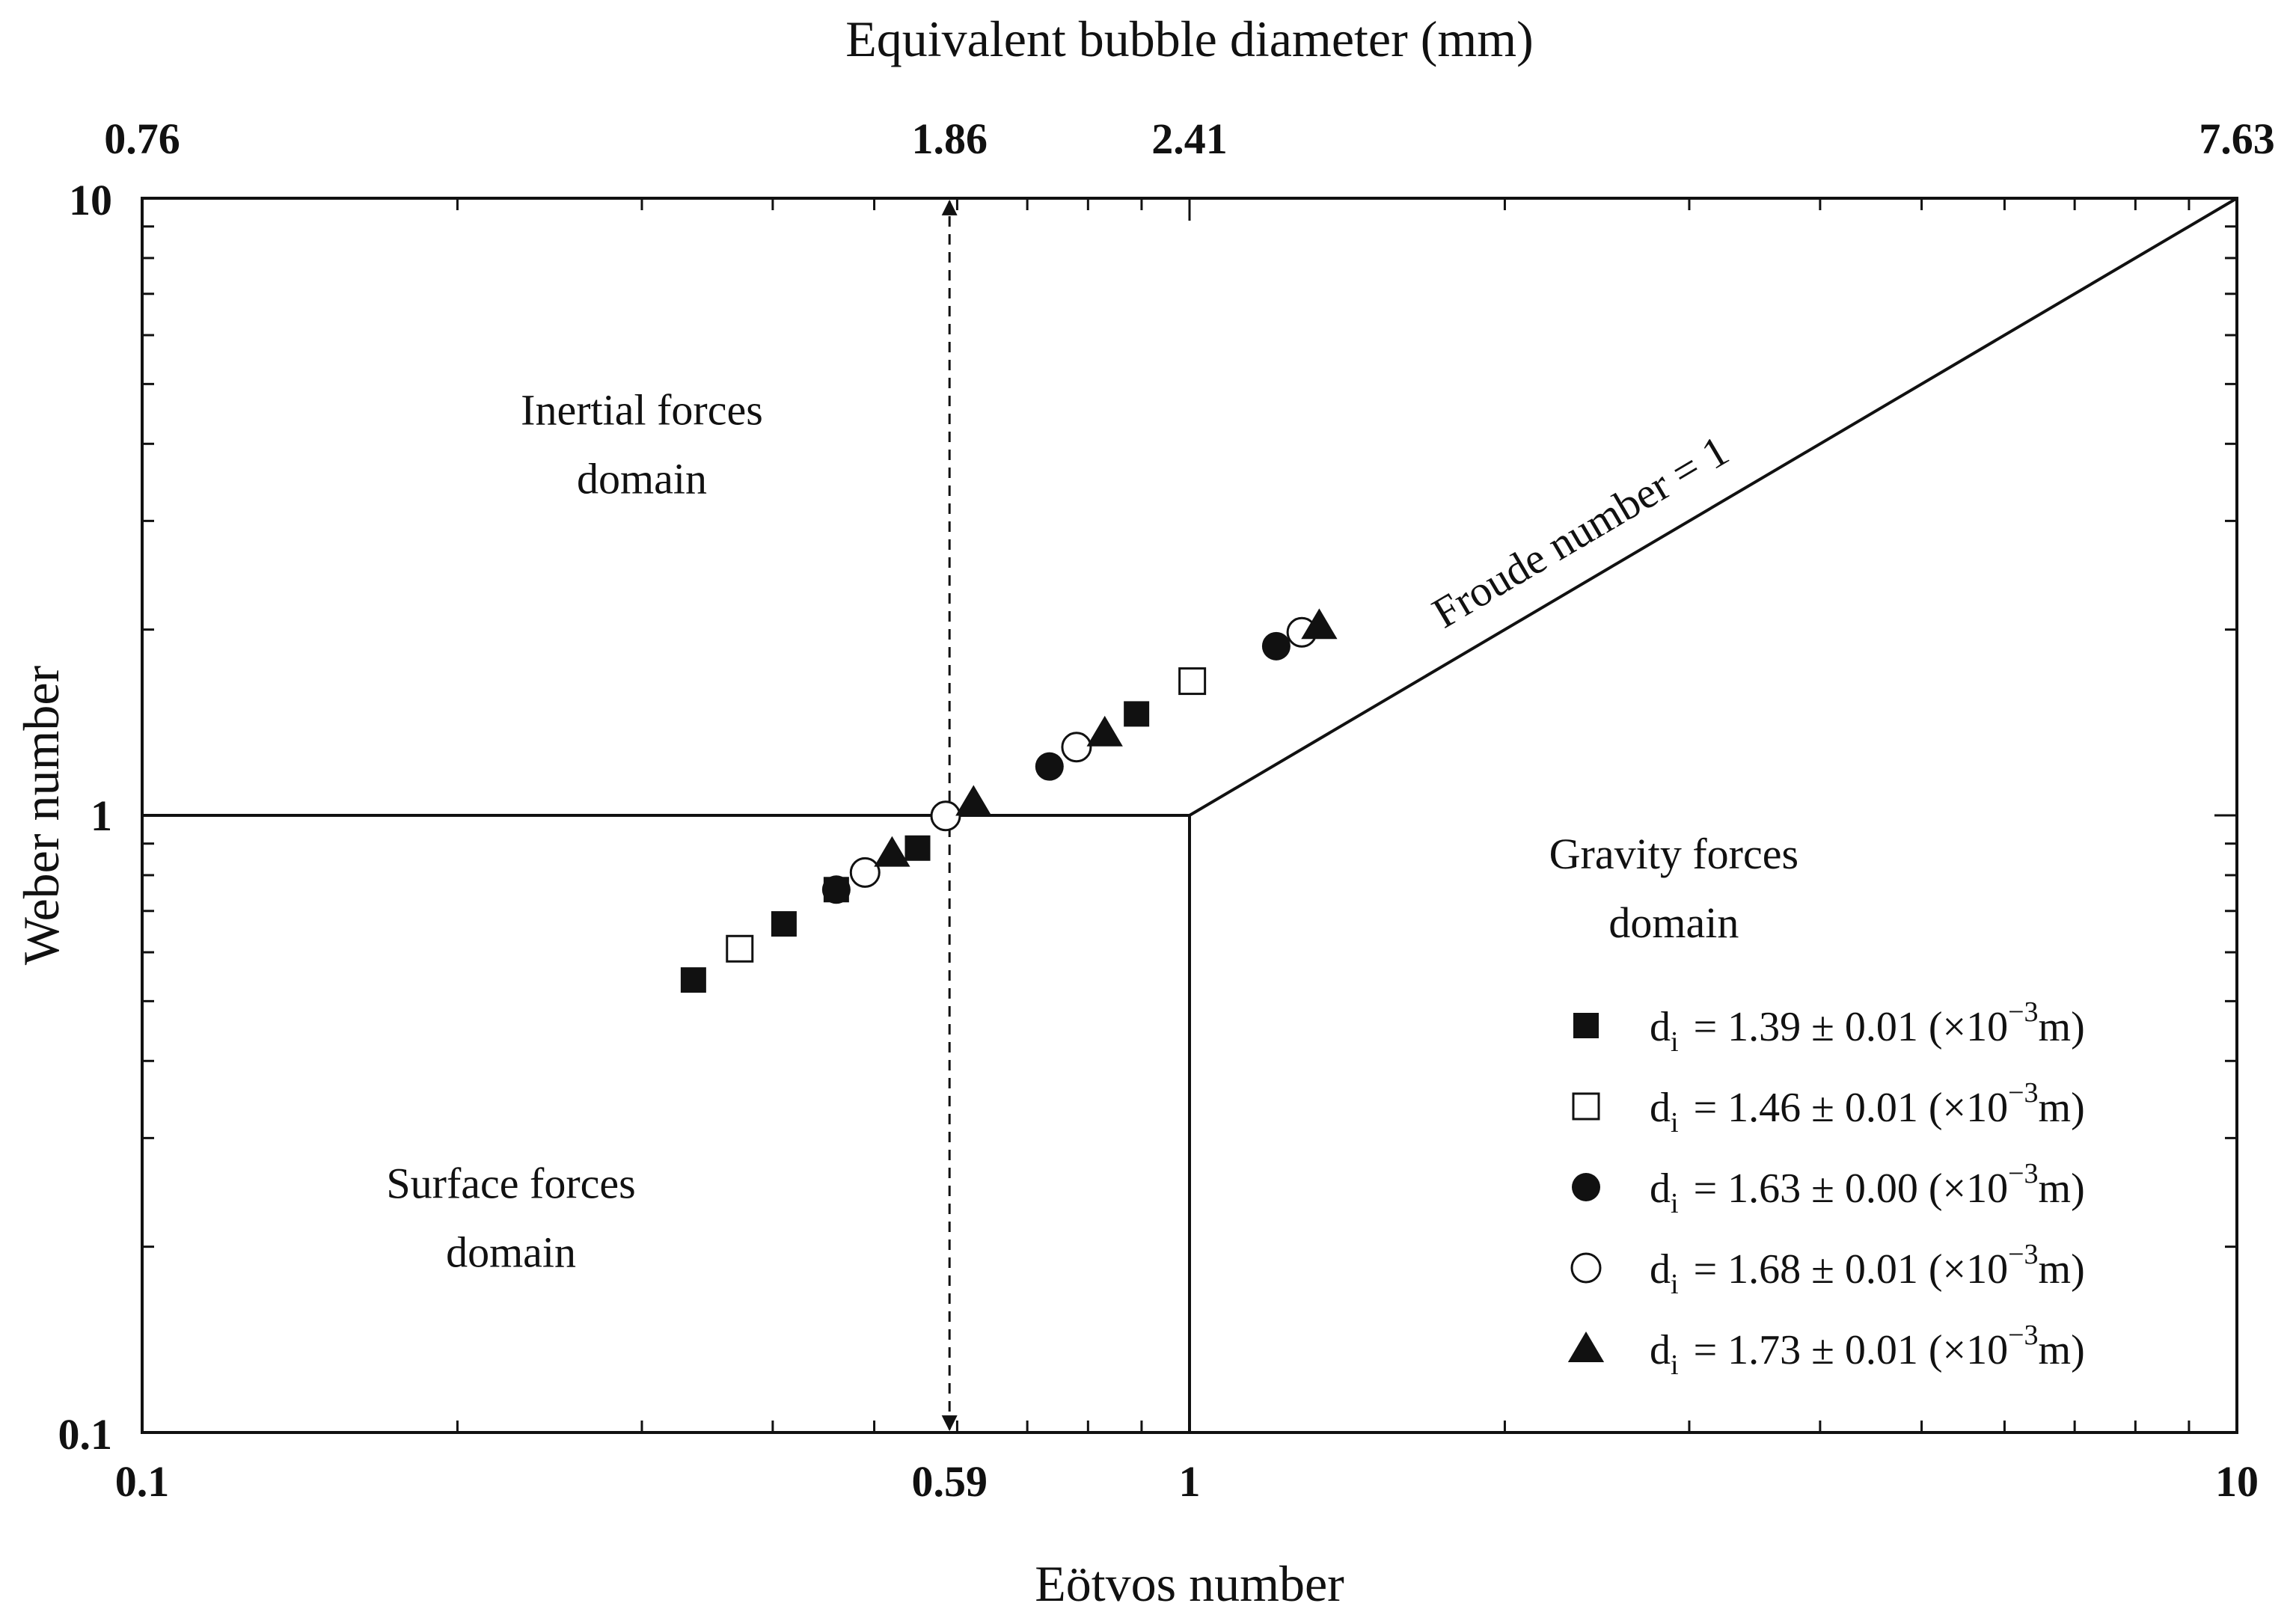 This screenshot has height=1621, width=2296. What do you see at coordinates (142, 138) in the screenshot?
I see `top-tick-label: 0.76` at bounding box center [142, 138].